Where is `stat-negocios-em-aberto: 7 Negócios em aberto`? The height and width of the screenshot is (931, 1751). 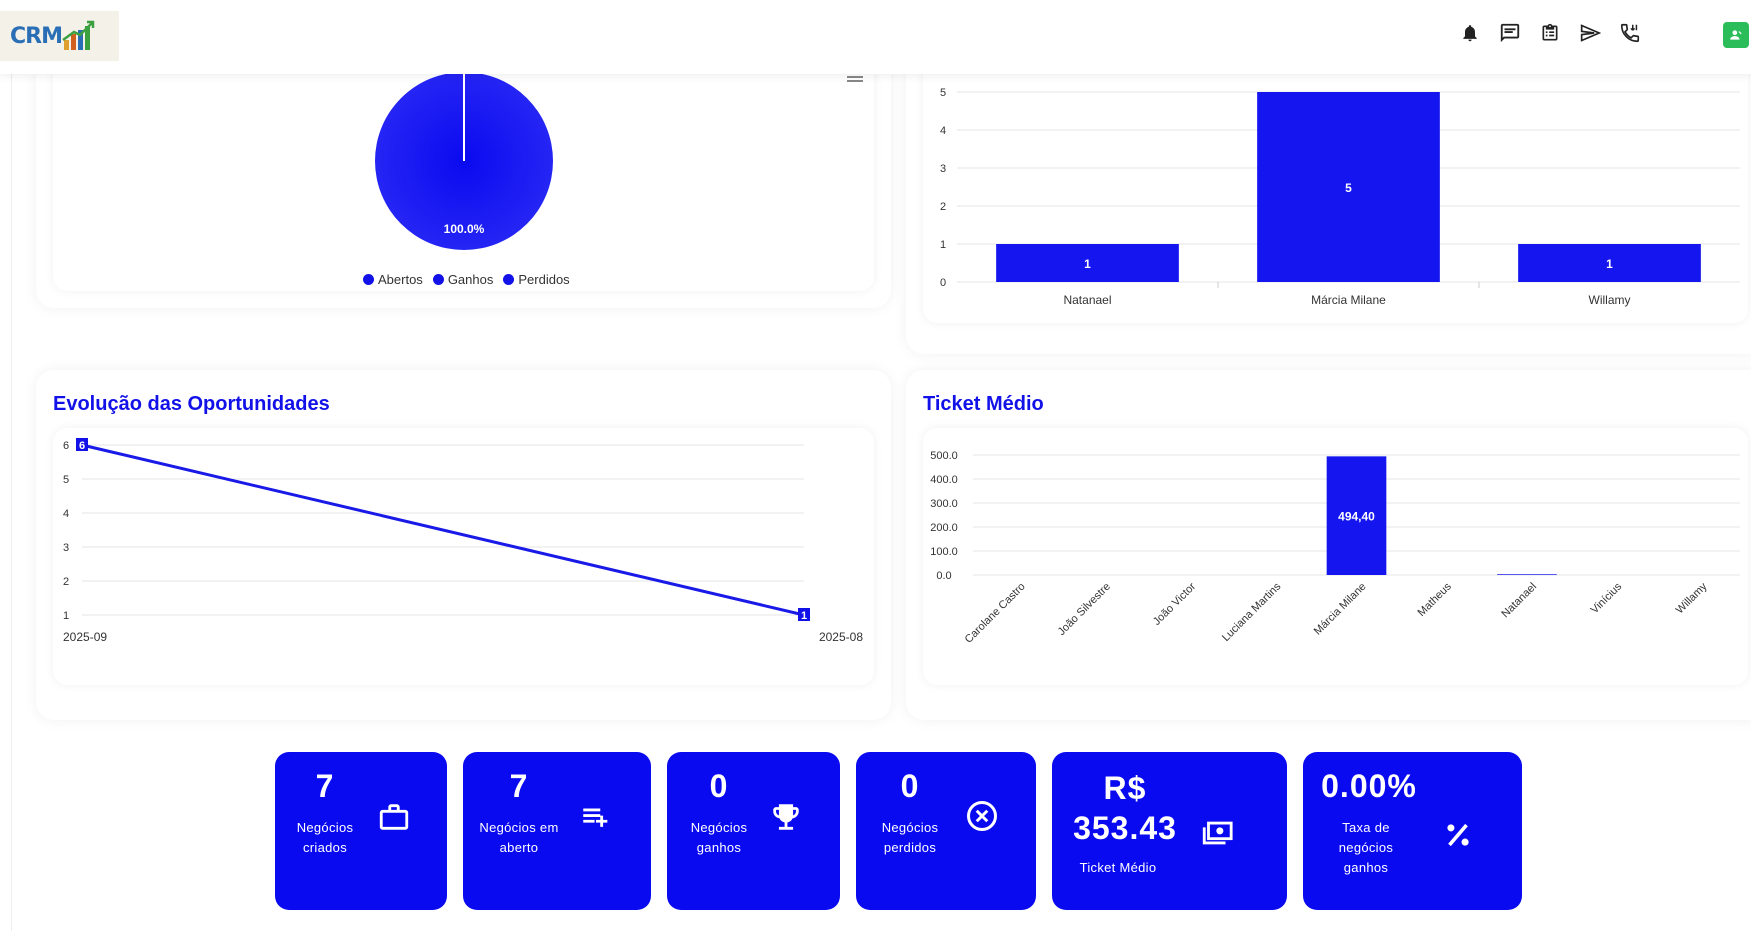 stat-negocios-em-aberto: 7 Negócios em aberto is located at coordinates (557, 831).